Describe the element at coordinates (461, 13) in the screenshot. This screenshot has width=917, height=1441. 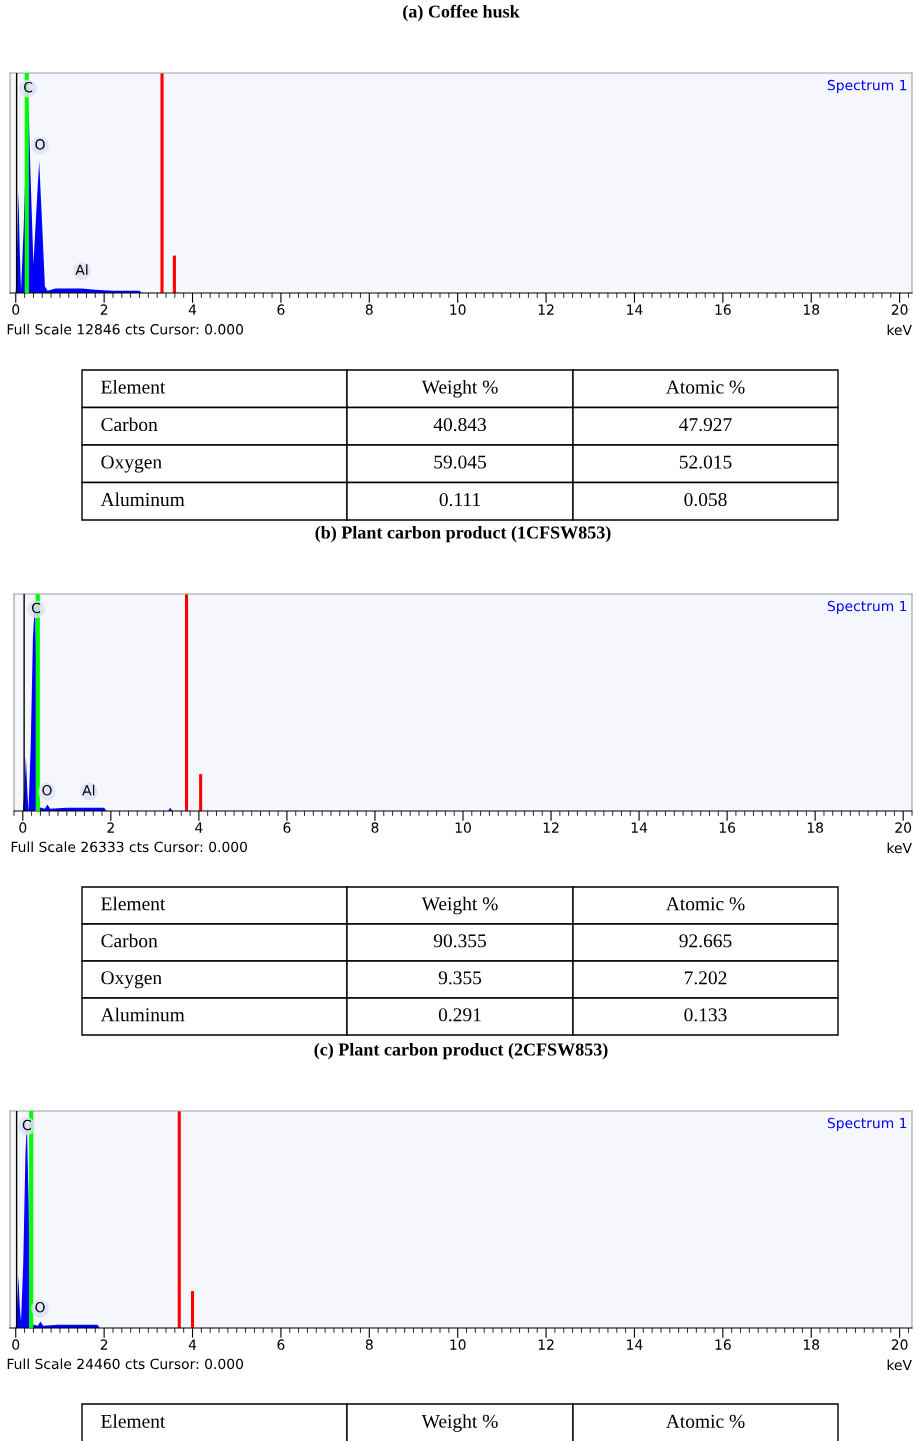
I see `chart-title: (a) Coffee husk` at that location.